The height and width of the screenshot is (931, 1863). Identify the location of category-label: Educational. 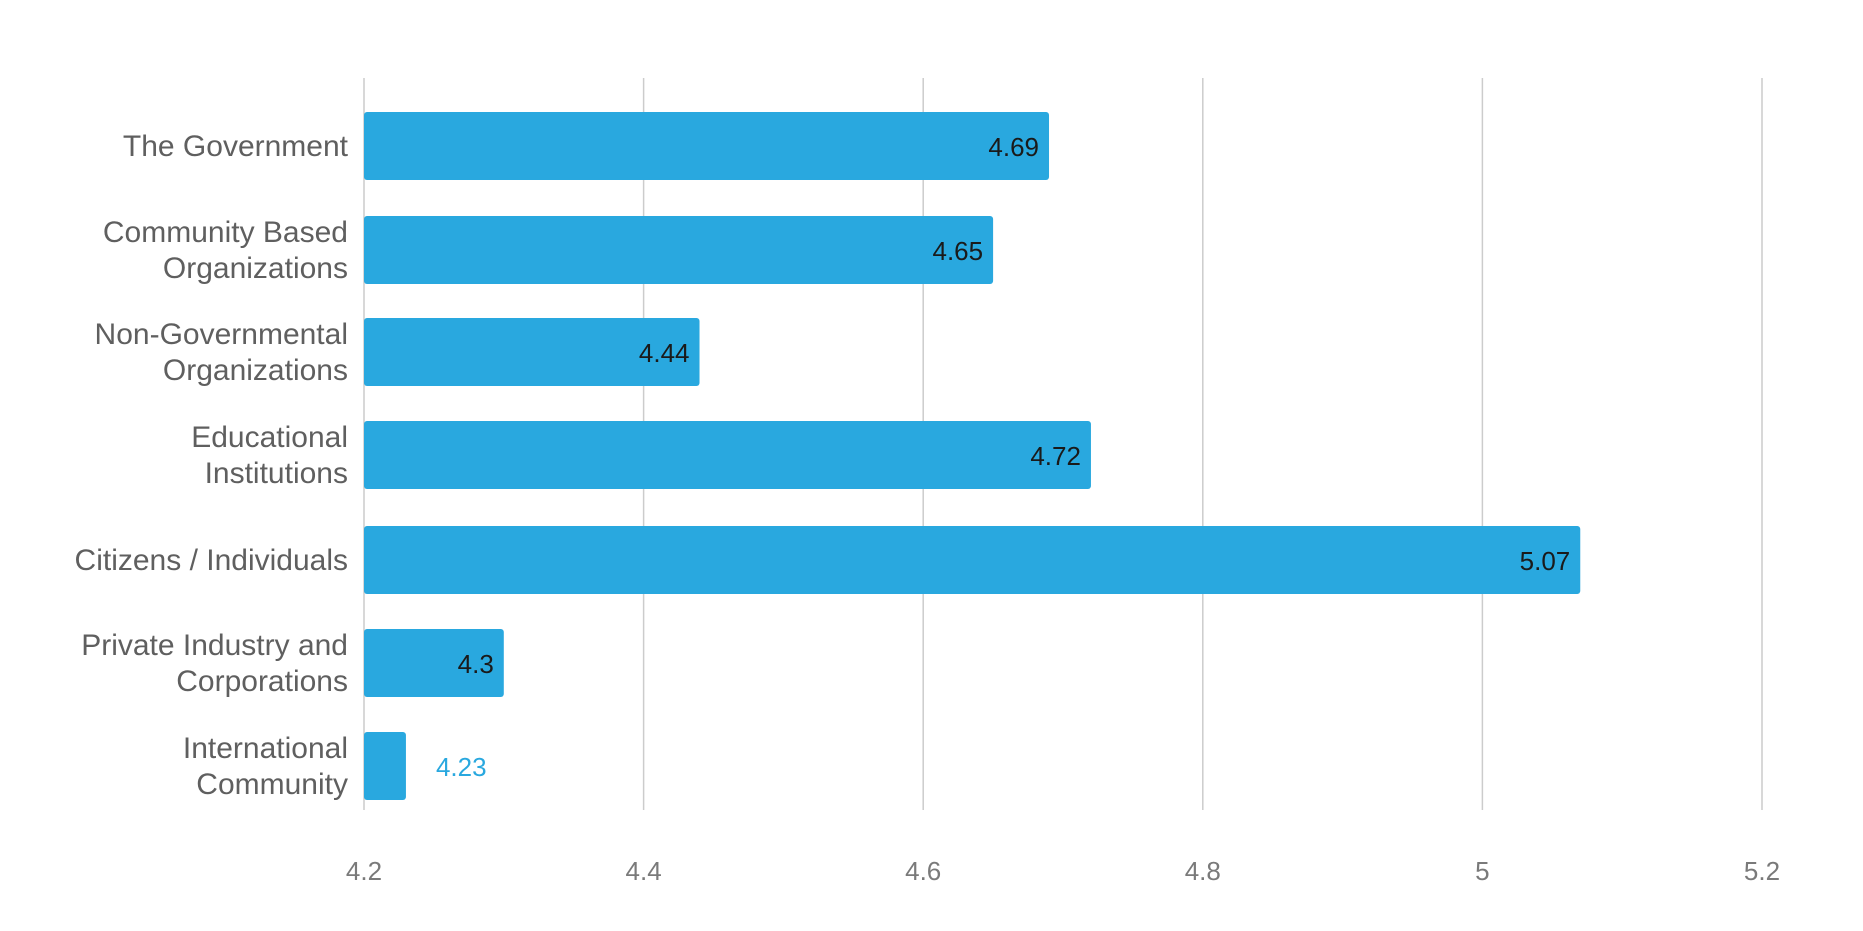
(269, 437).